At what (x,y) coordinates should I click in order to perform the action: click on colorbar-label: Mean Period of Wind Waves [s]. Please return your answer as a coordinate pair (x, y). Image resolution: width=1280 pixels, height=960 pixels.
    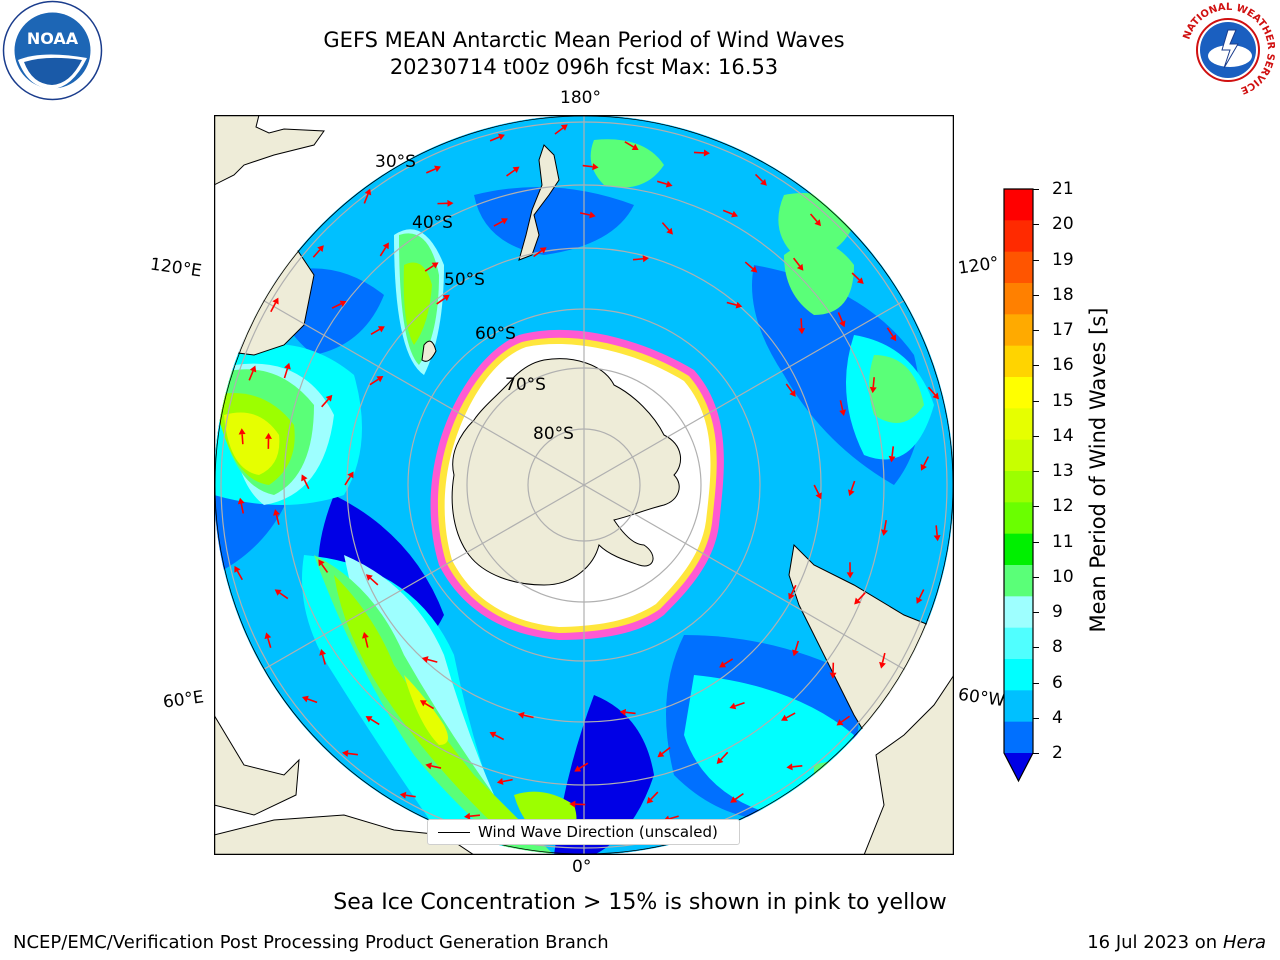
    Looking at the image, I should click on (1098, 470).